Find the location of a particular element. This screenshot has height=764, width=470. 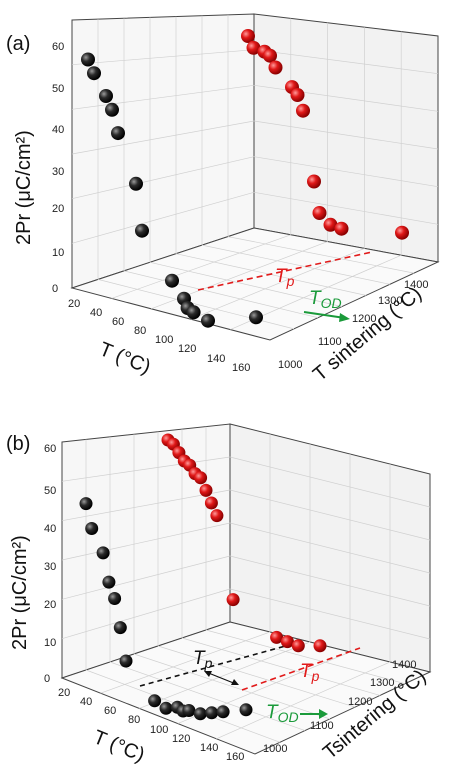

panel-b-tp-red-dashed-line is located at coordinates (301, 669).